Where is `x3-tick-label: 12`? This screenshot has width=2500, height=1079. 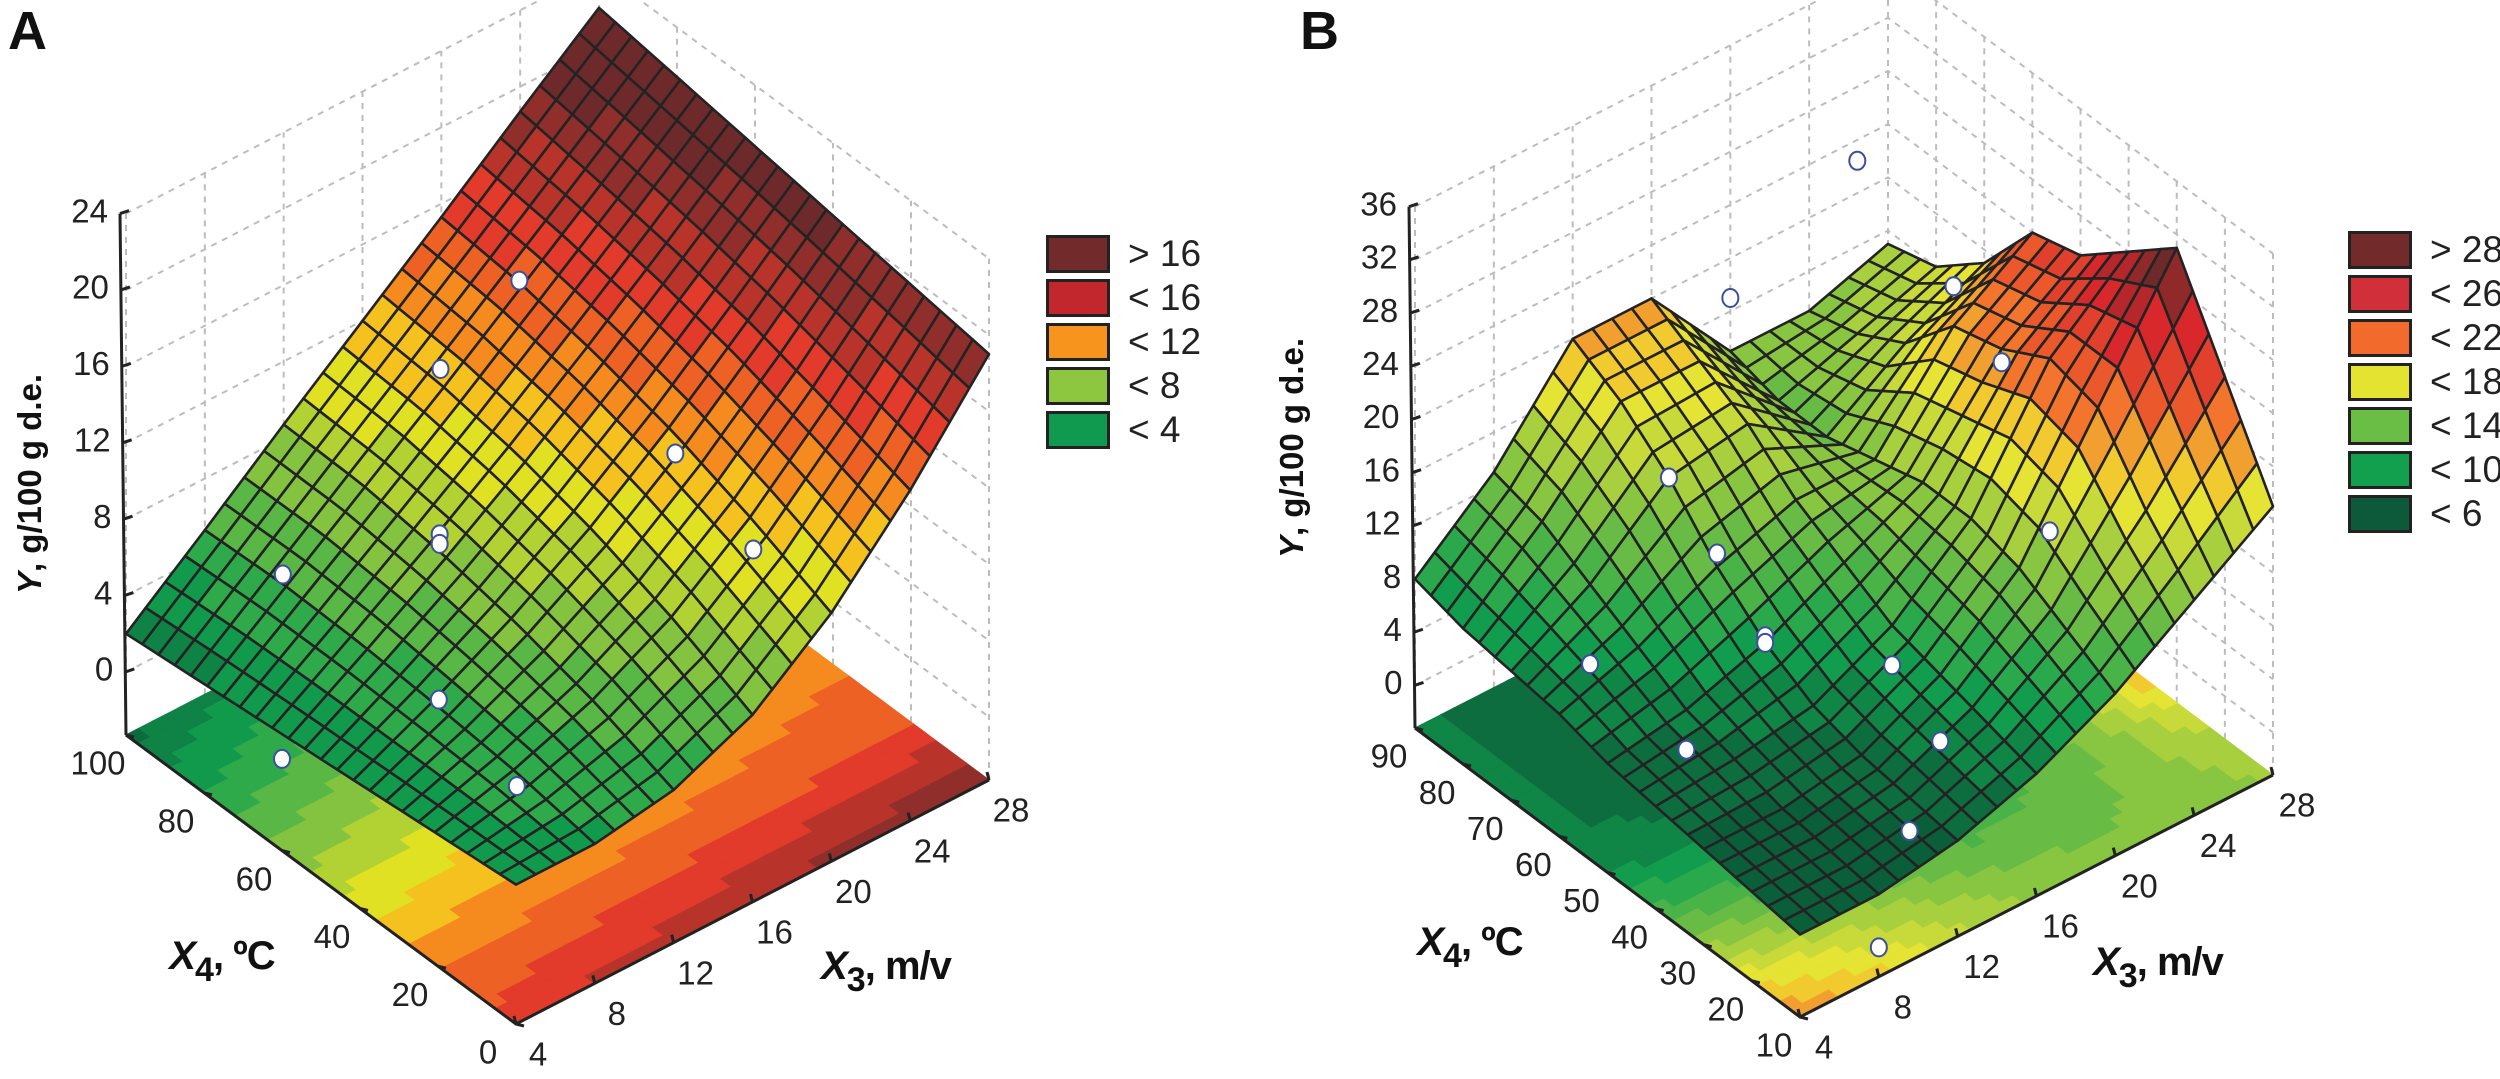
x3-tick-label: 12 is located at coordinates (1981, 966).